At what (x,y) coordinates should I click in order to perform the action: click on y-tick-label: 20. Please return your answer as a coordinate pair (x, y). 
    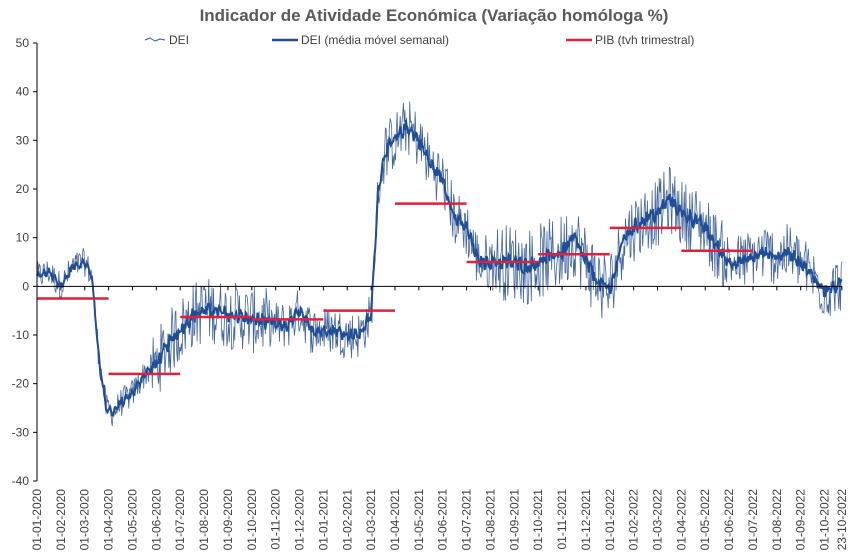
    Looking at the image, I should click on (23, 189).